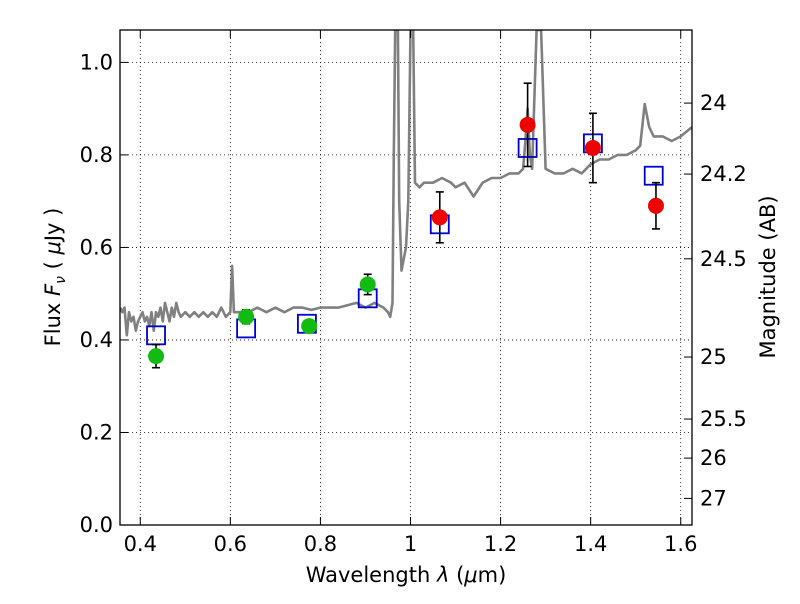 The image size is (800, 604). Describe the element at coordinates (96, 247) in the screenshot. I see `y-tick-label: 0.6` at that location.